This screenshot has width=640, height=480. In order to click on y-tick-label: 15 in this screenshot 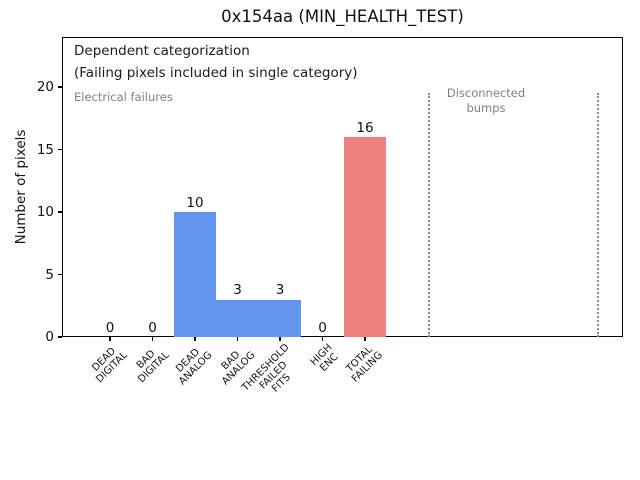, I will do `click(45, 149)`.